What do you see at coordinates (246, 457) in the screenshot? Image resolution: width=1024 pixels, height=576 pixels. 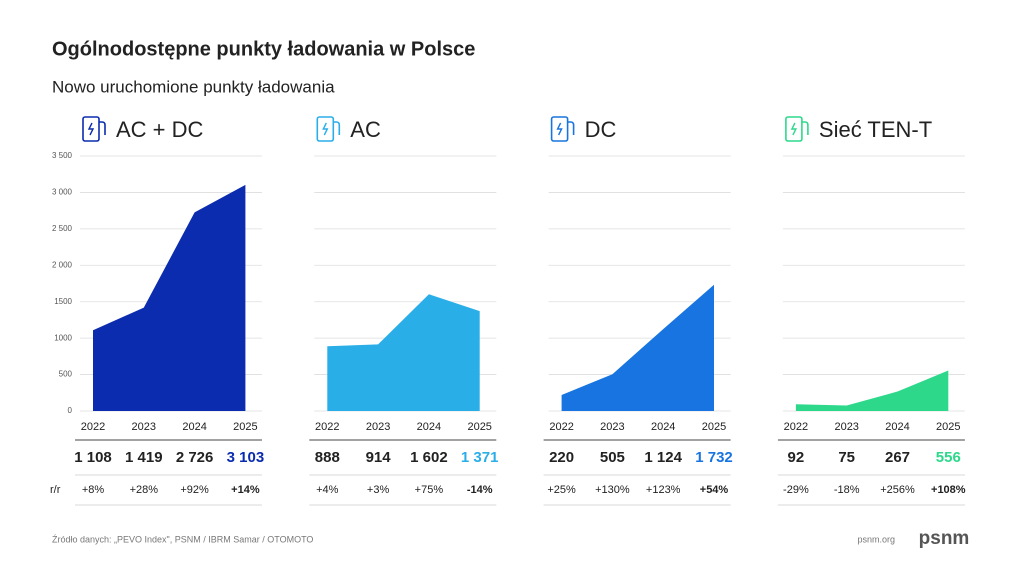 I see `value-label: 3 103` at bounding box center [246, 457].